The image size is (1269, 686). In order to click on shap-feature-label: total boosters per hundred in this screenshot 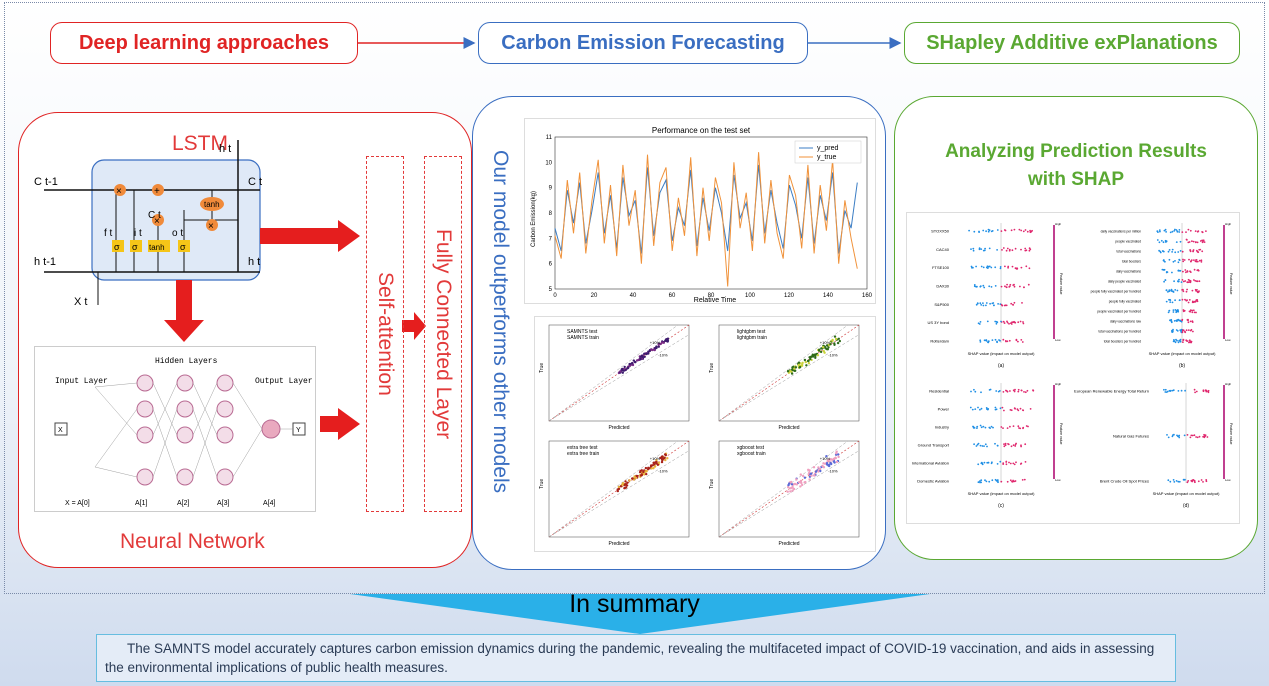, I will do `click(1122, 342)`.